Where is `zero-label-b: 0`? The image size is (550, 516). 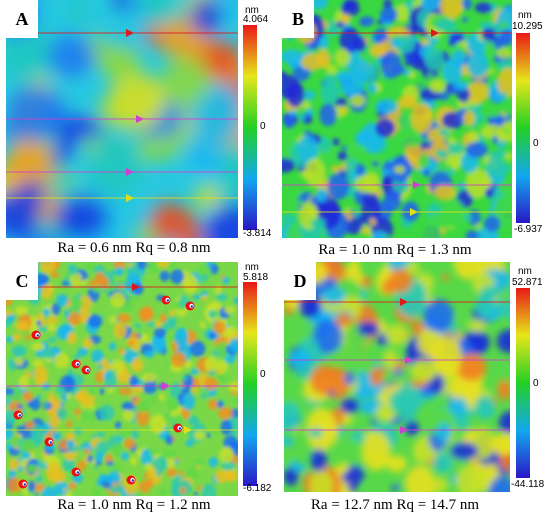 zero-label-b: 0 is located at coordinates (536, 143).